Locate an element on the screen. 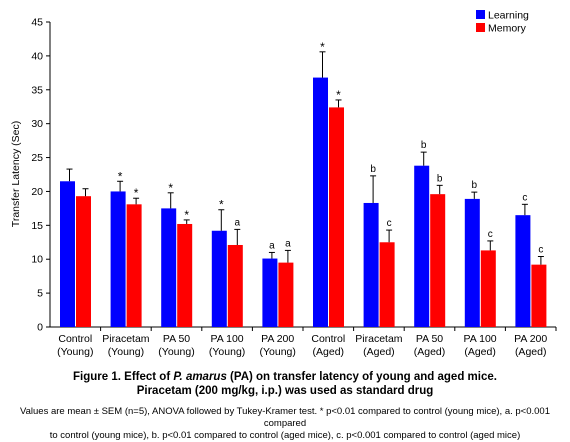 The image size is (570, 442). caption-prefix: Figure 1. Effect of is located at coordinates (123, 377).